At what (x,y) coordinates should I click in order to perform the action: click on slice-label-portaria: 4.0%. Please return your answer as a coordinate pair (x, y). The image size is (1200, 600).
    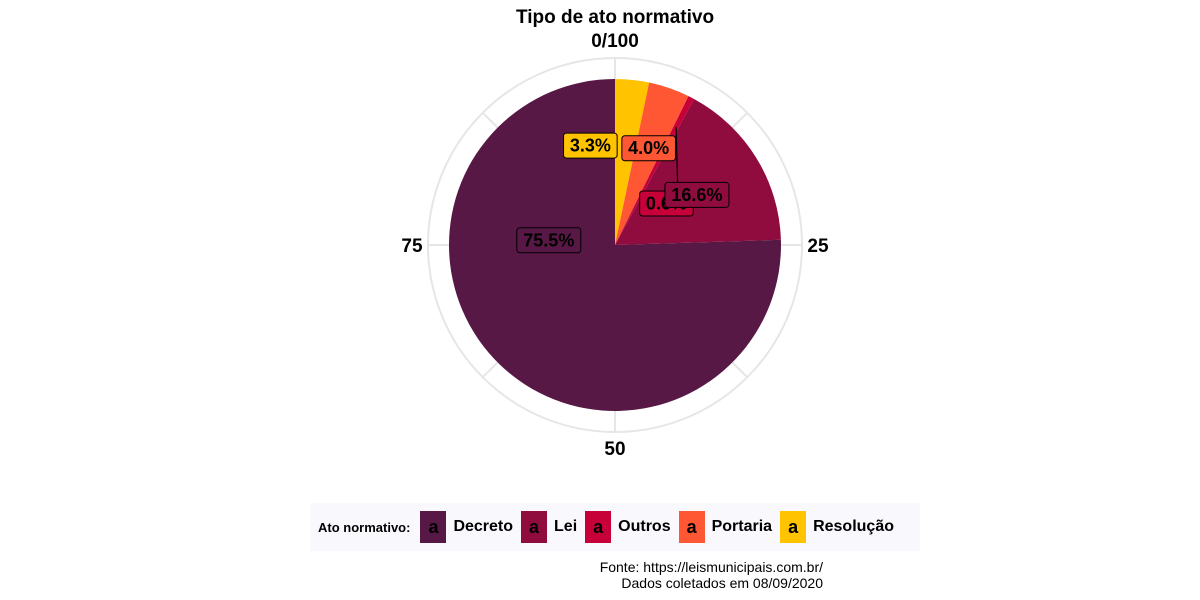
    Looking at the image, I should click on (648, 148).